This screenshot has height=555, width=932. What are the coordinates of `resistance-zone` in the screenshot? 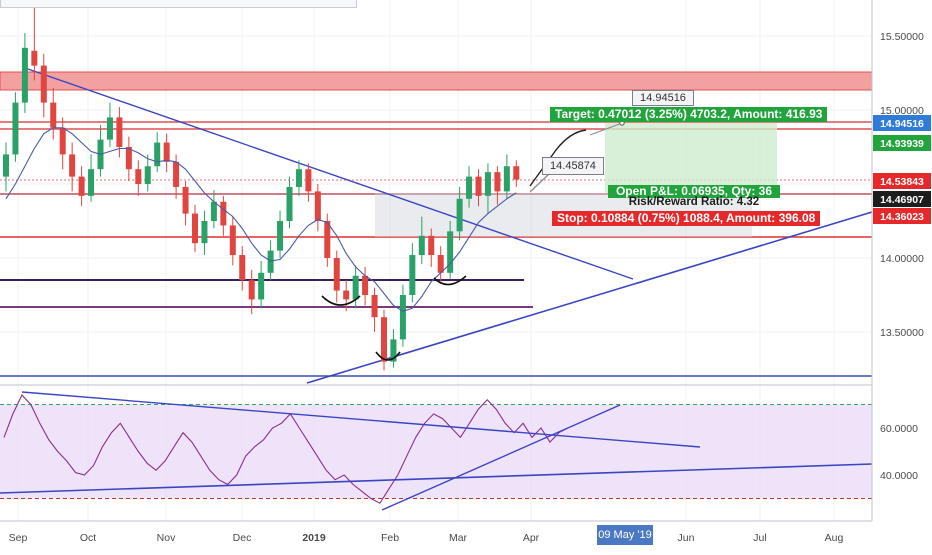 It's located at (436, 81).